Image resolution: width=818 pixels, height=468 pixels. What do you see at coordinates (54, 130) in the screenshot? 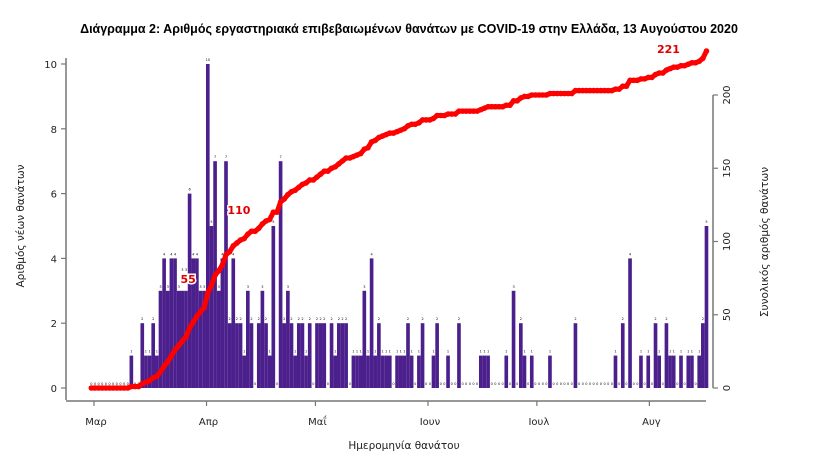
I see `left-axis-tick-label: 8` at bounding box center [54, 130].